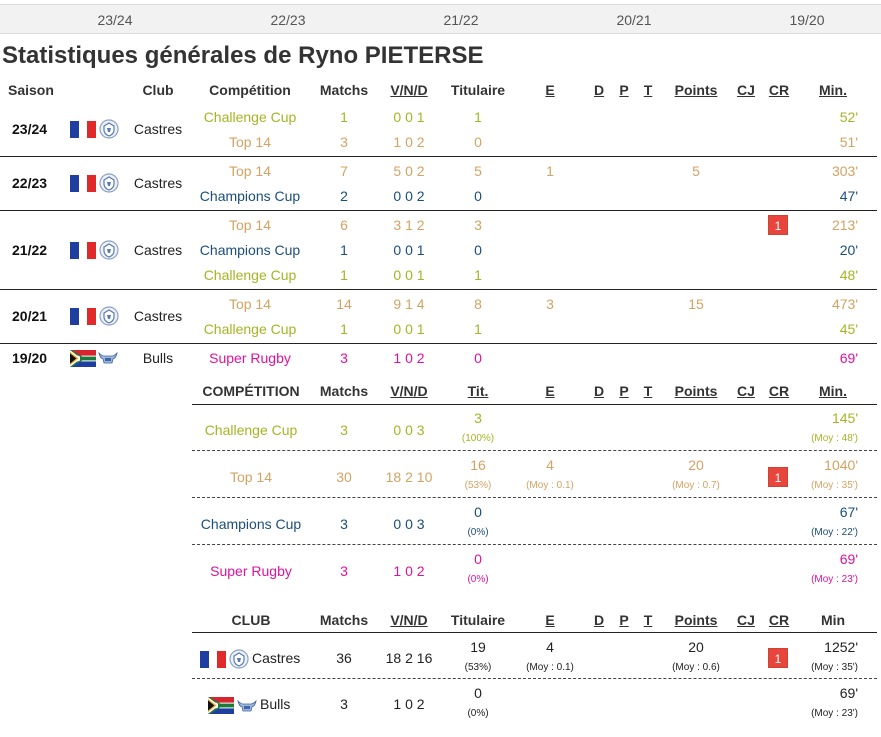  I want to click on matchs-value: 14, so click(344, 304).